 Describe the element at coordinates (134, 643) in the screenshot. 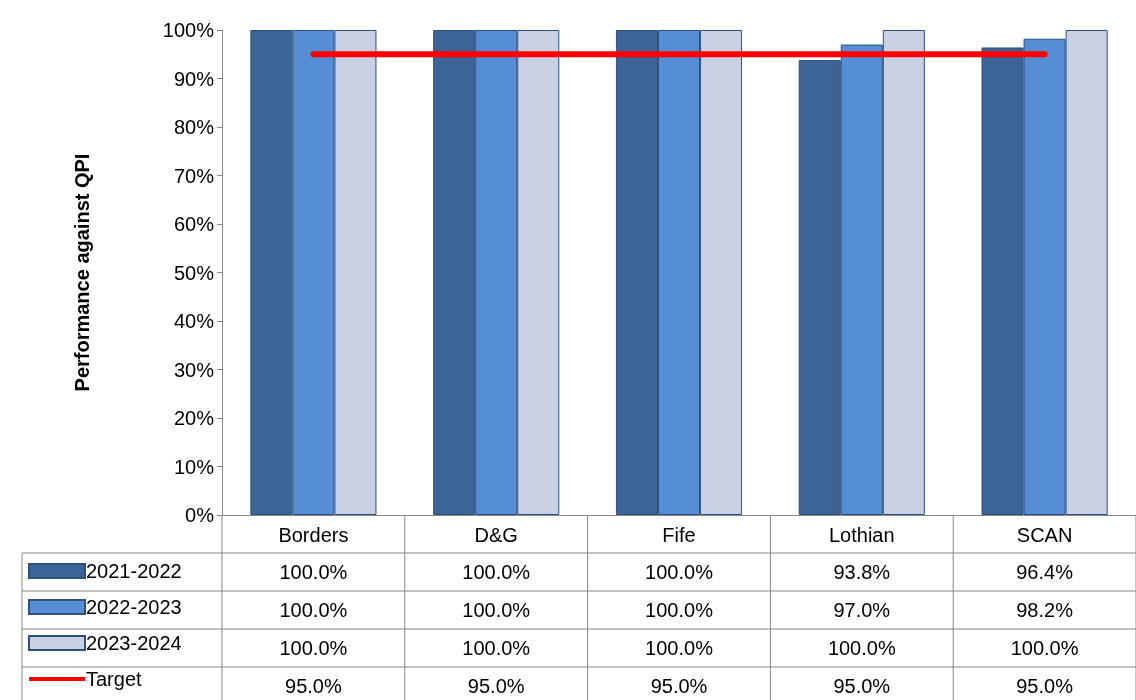

I see `legend-label: 2023-2024` at that location.